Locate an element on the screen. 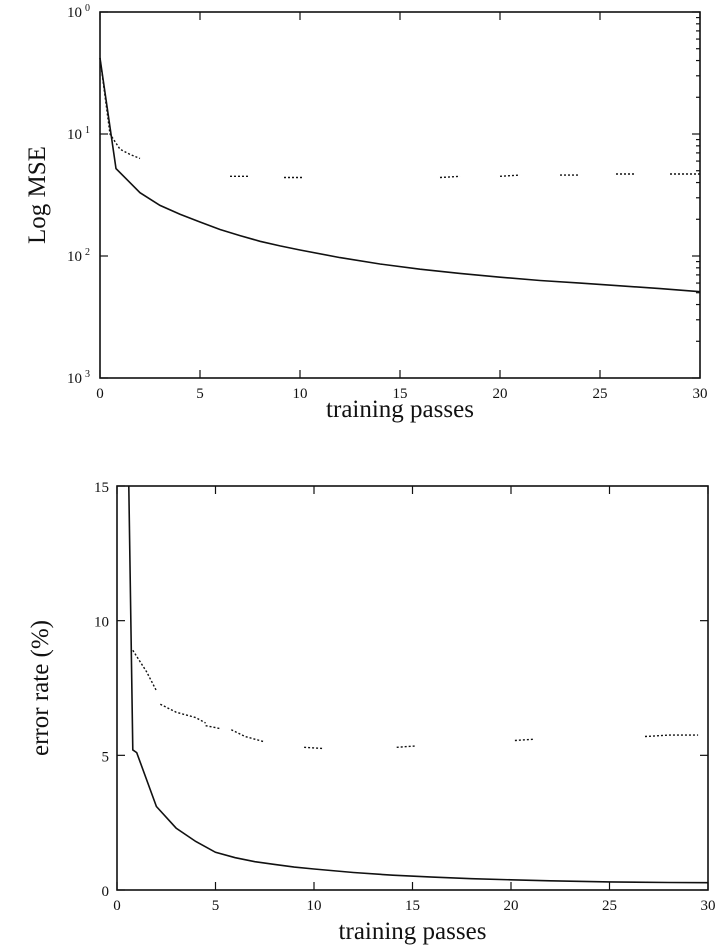  y-tick-exponent: 0 is located at coordinates (87, 8).